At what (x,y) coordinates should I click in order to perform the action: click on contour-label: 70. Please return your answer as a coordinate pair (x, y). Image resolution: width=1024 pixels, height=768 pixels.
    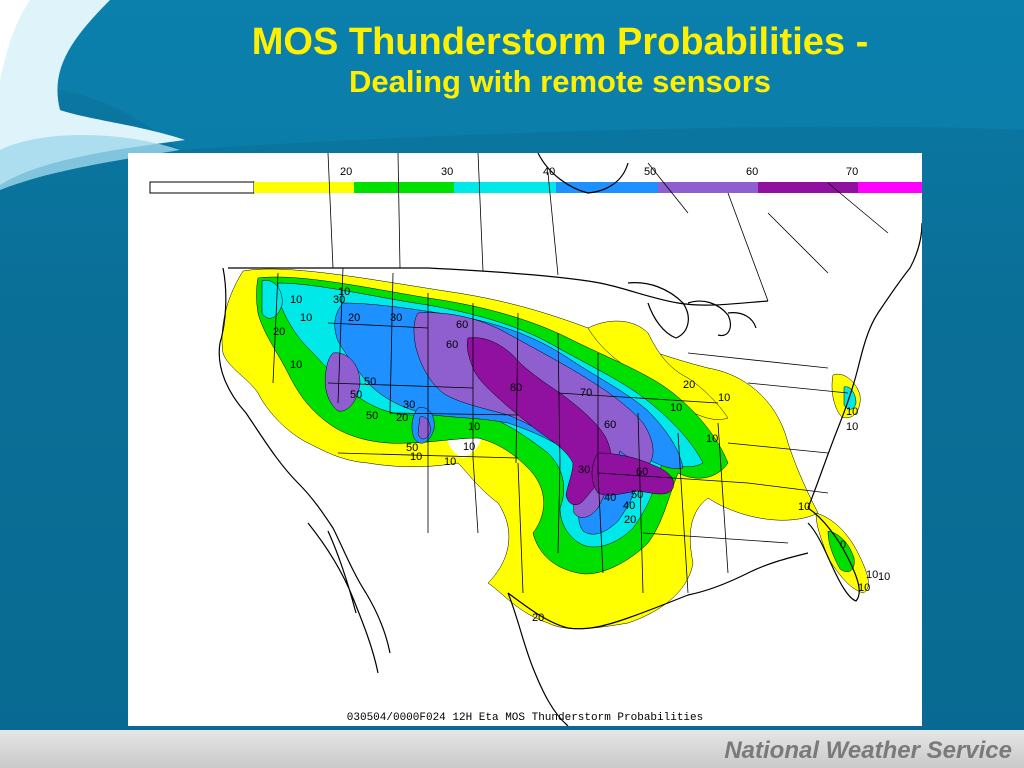
    Looking at the image, I should click on (586, 393).